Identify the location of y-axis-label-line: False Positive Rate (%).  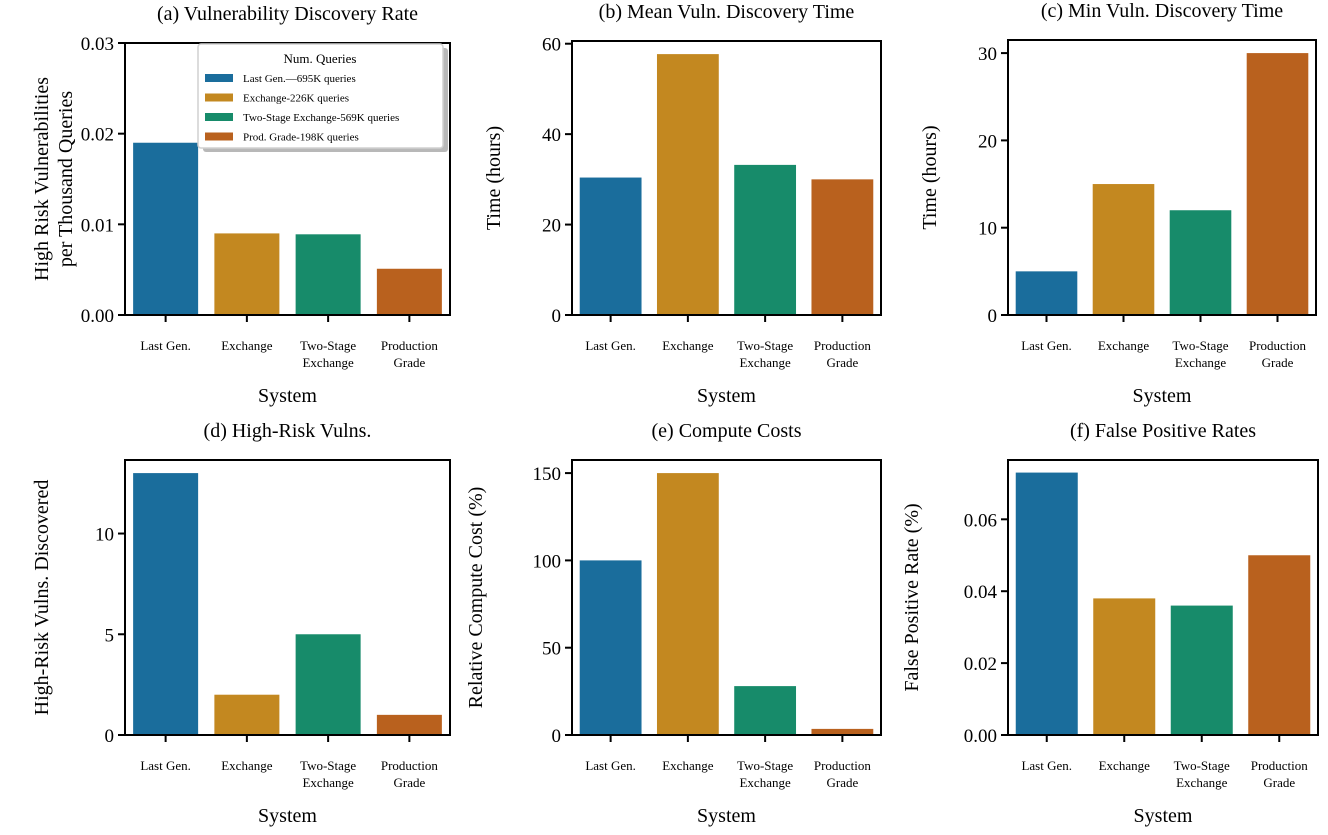
(912, 597).